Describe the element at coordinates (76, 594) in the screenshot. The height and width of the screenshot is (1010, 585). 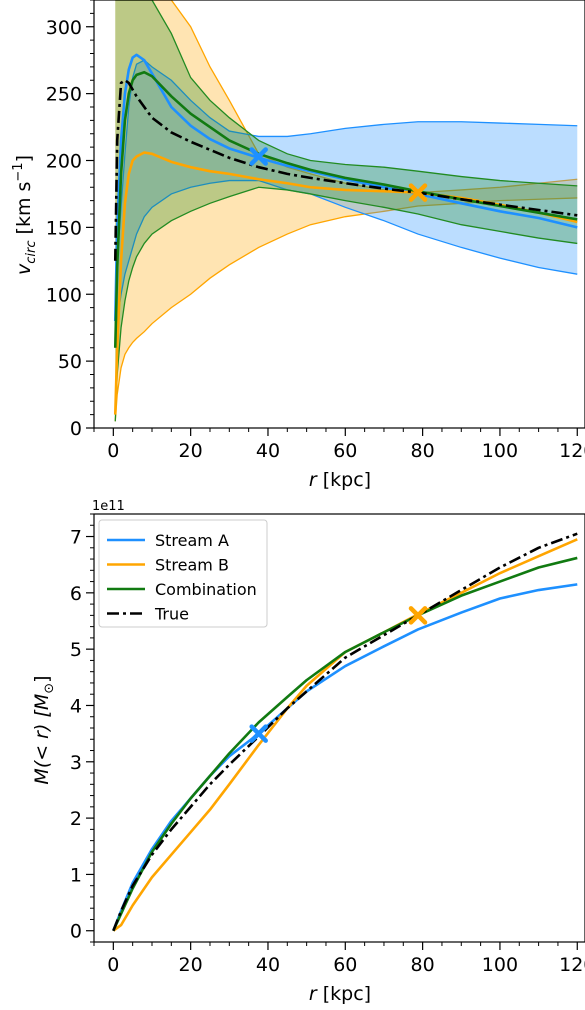
I see `y-tick-label: 6` at that location.